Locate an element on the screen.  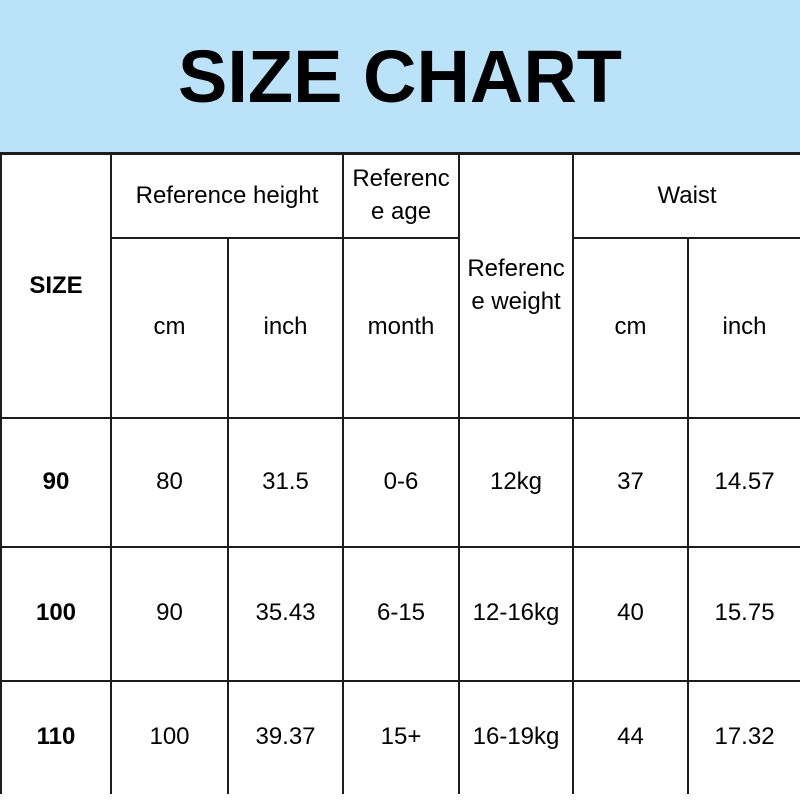
page-title: SIZE CHART is located at coordinates (400, 76).